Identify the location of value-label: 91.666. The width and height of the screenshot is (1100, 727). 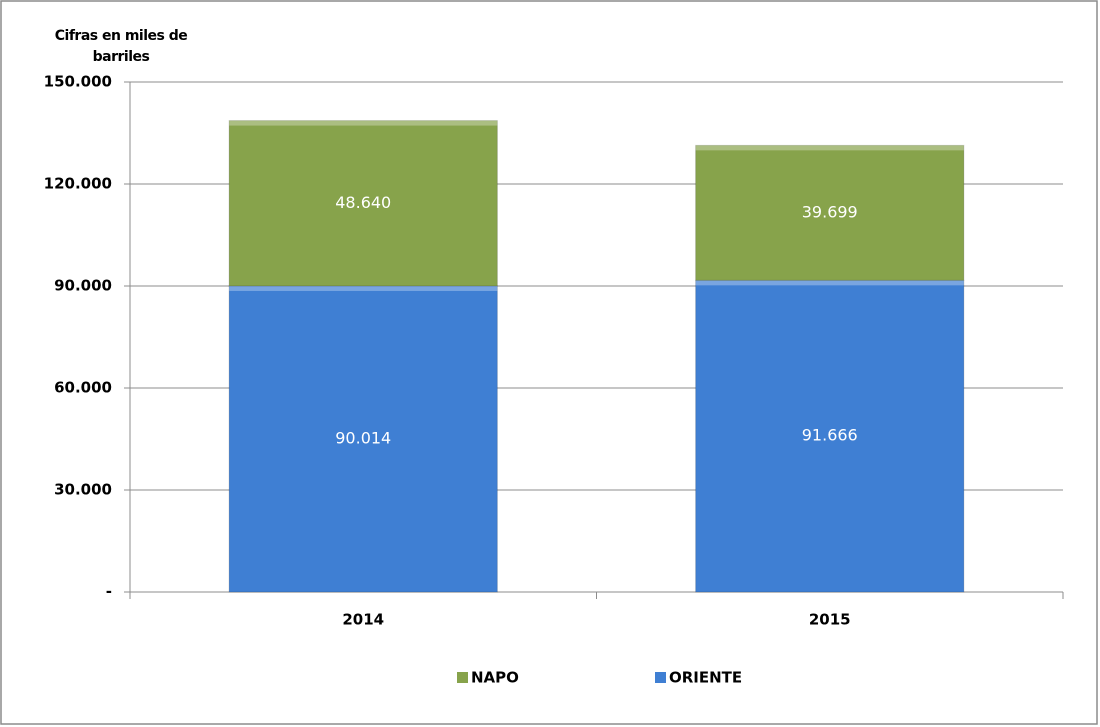
(830, 435).